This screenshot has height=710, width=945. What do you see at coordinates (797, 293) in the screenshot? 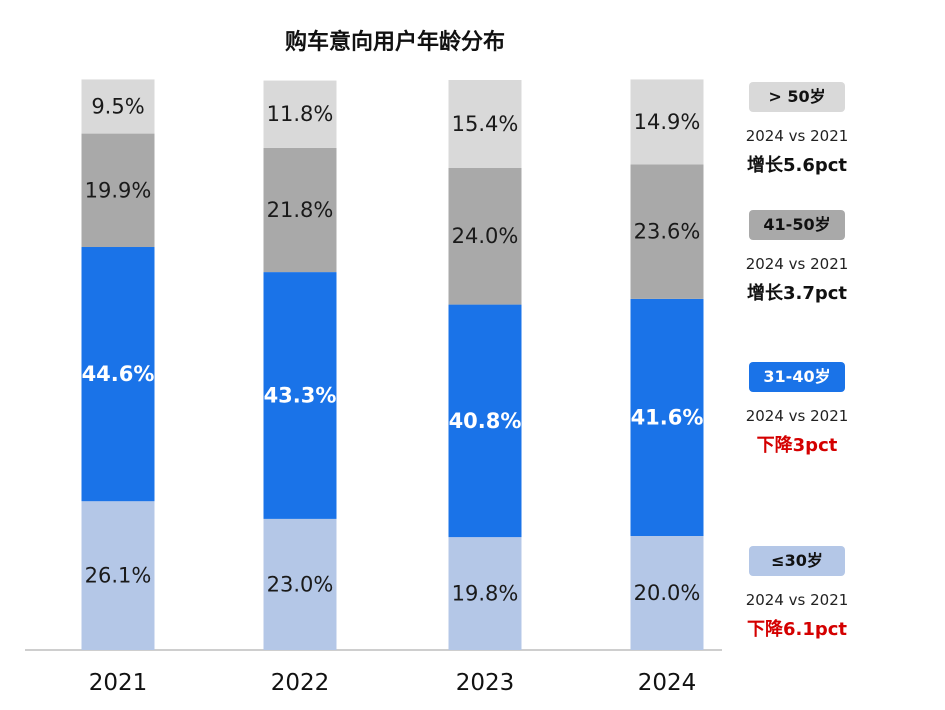
I see `annotation-change-1: 增长3.7pct` at bounding box center [797, 293].